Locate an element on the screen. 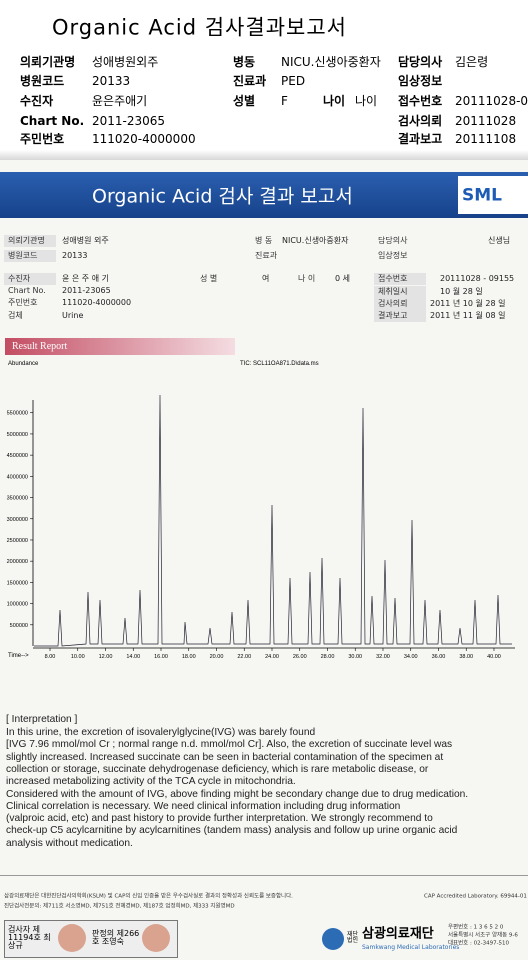  field-label: 결과보고 is located at coordinates (420, 139).